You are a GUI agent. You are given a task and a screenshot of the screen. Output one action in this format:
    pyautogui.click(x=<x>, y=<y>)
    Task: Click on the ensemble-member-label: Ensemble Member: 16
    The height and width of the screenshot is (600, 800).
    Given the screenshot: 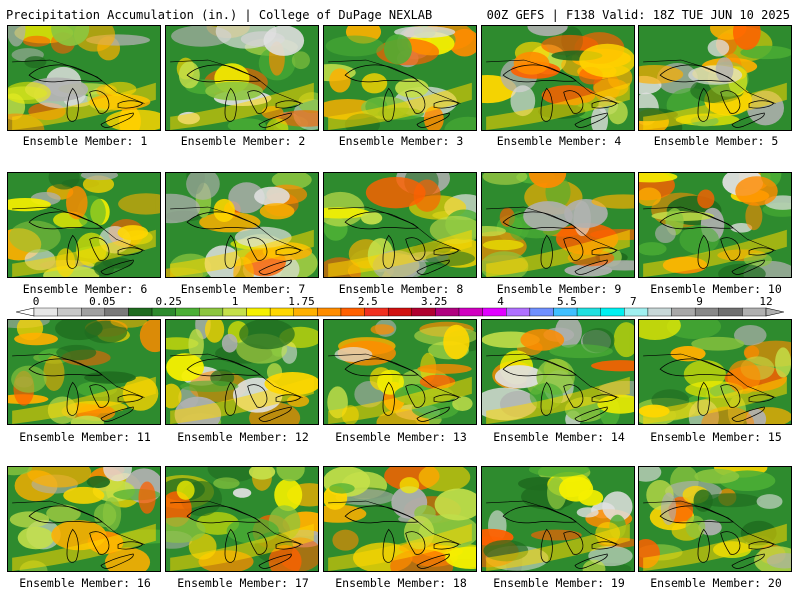 What is the action you would take?
    pyautogui.click(x=85, y=583)
    